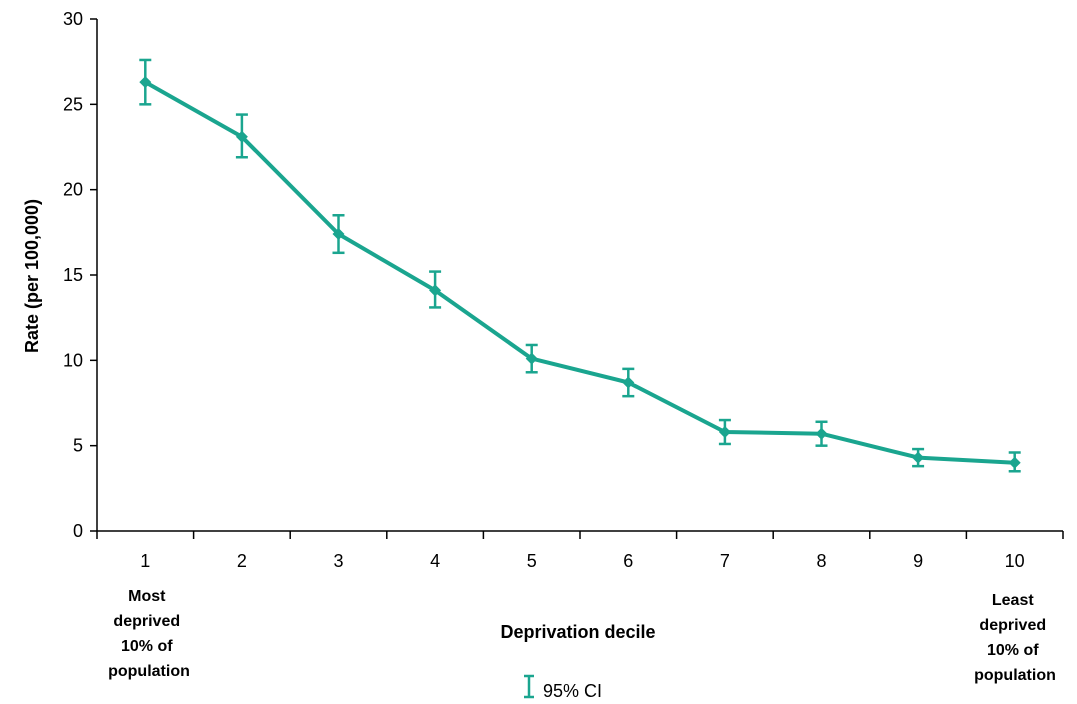 The image size is (1077, 704). I want to click on least-deprived-line: population, so click(1015, 675).